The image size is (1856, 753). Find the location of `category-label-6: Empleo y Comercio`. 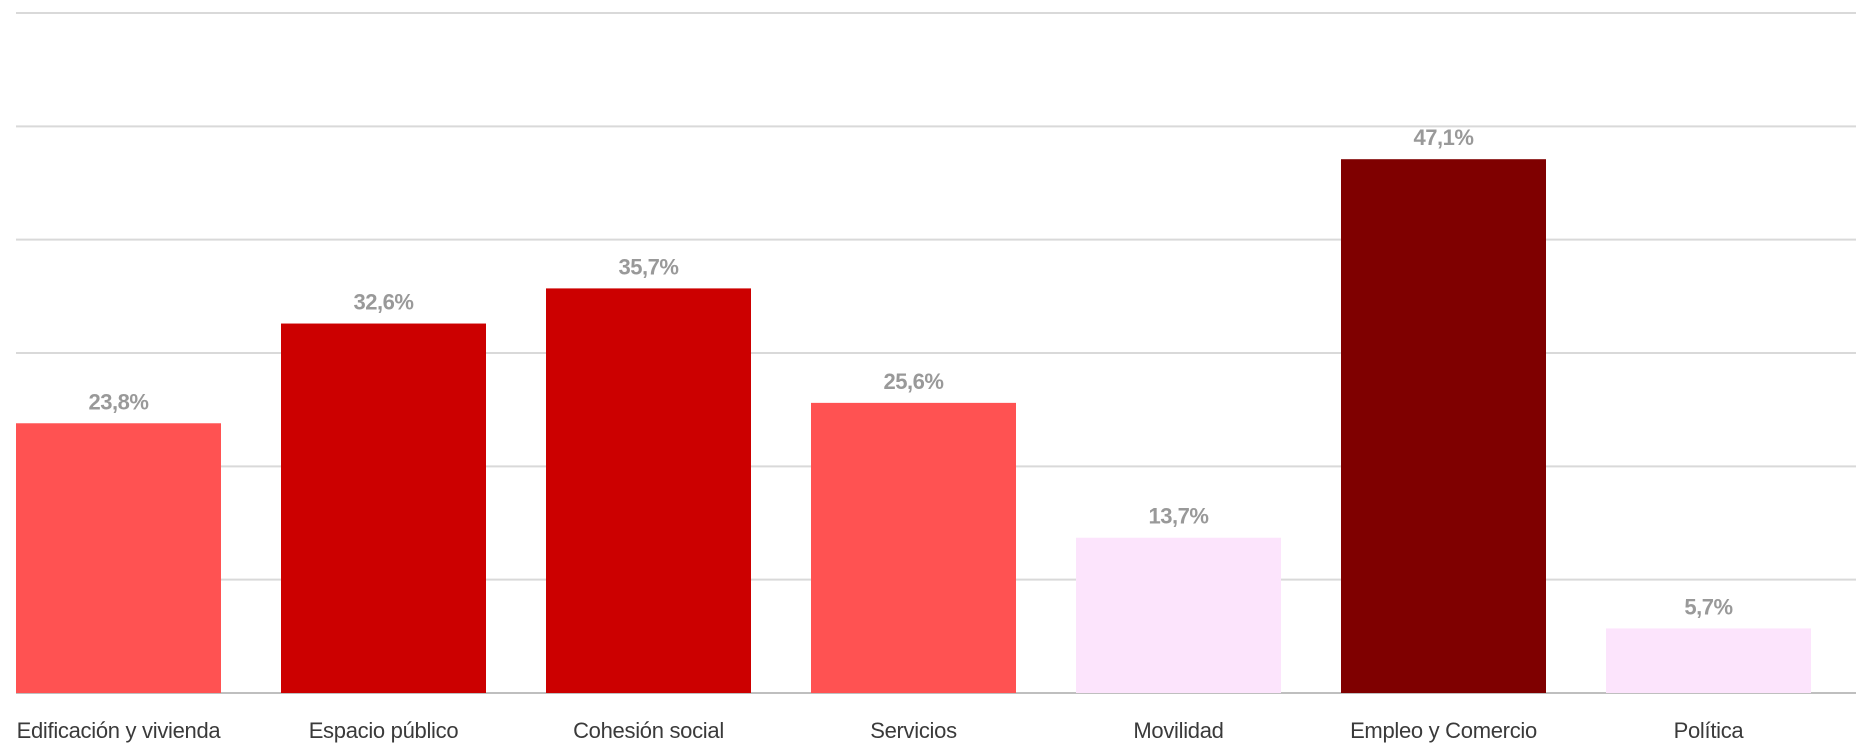

category-label-6: Empleo y Comercio is located at coordinates (1443, 730).